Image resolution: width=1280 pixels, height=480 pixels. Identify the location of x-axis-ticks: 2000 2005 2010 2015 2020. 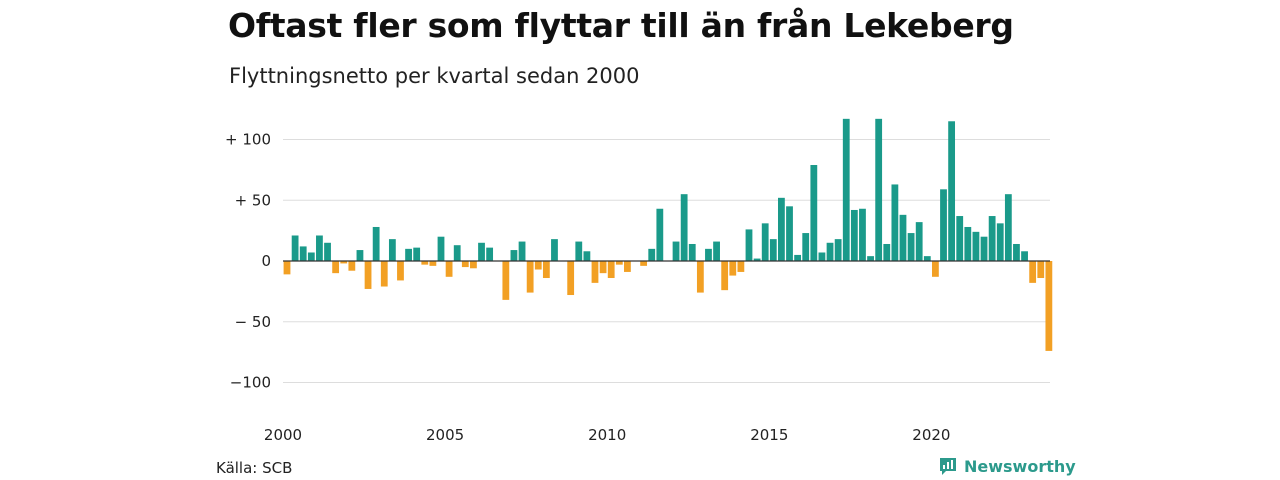
(607, 435).